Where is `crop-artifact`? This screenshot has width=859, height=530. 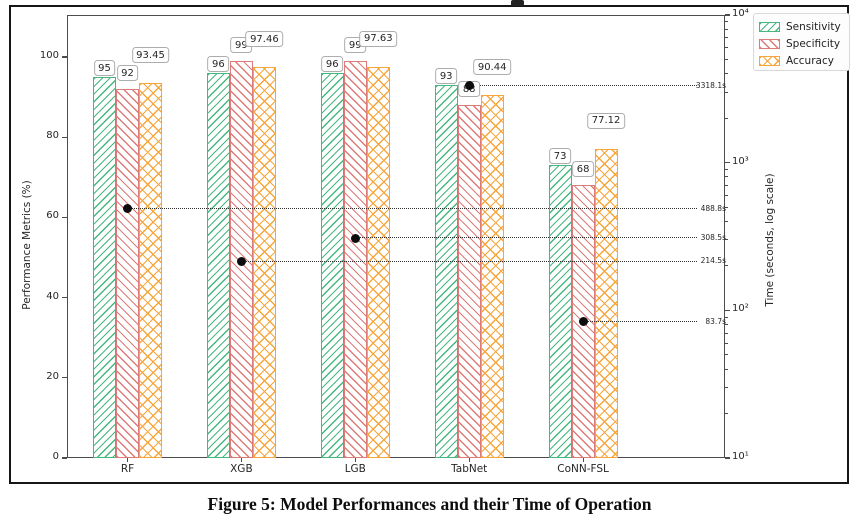
crop-artifact is located at coordinates (517, 3).